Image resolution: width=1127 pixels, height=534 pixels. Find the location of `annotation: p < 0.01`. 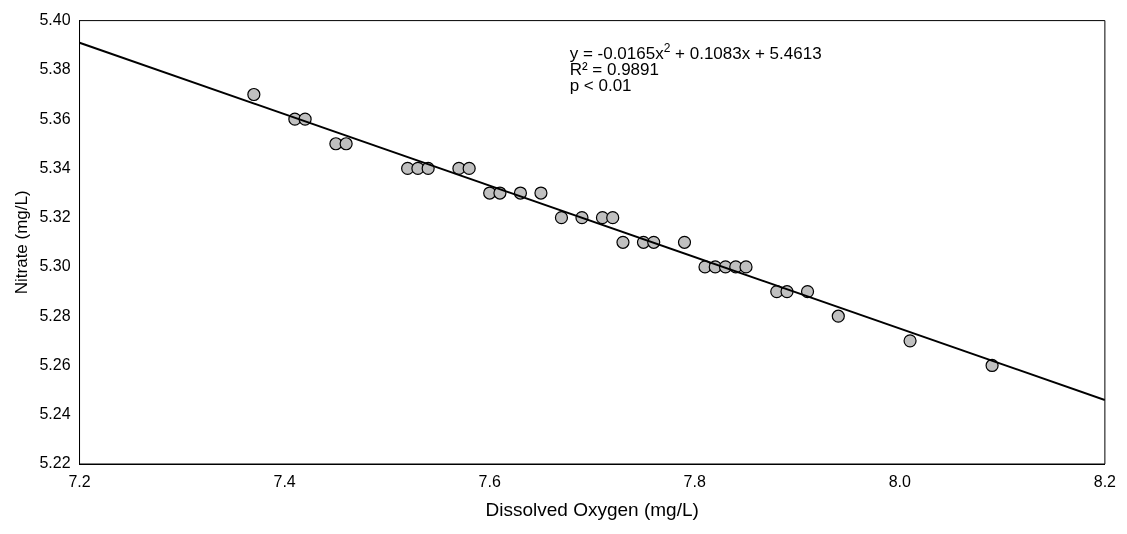

annotation: p < 0.01 is located at coordinates (600, 85).